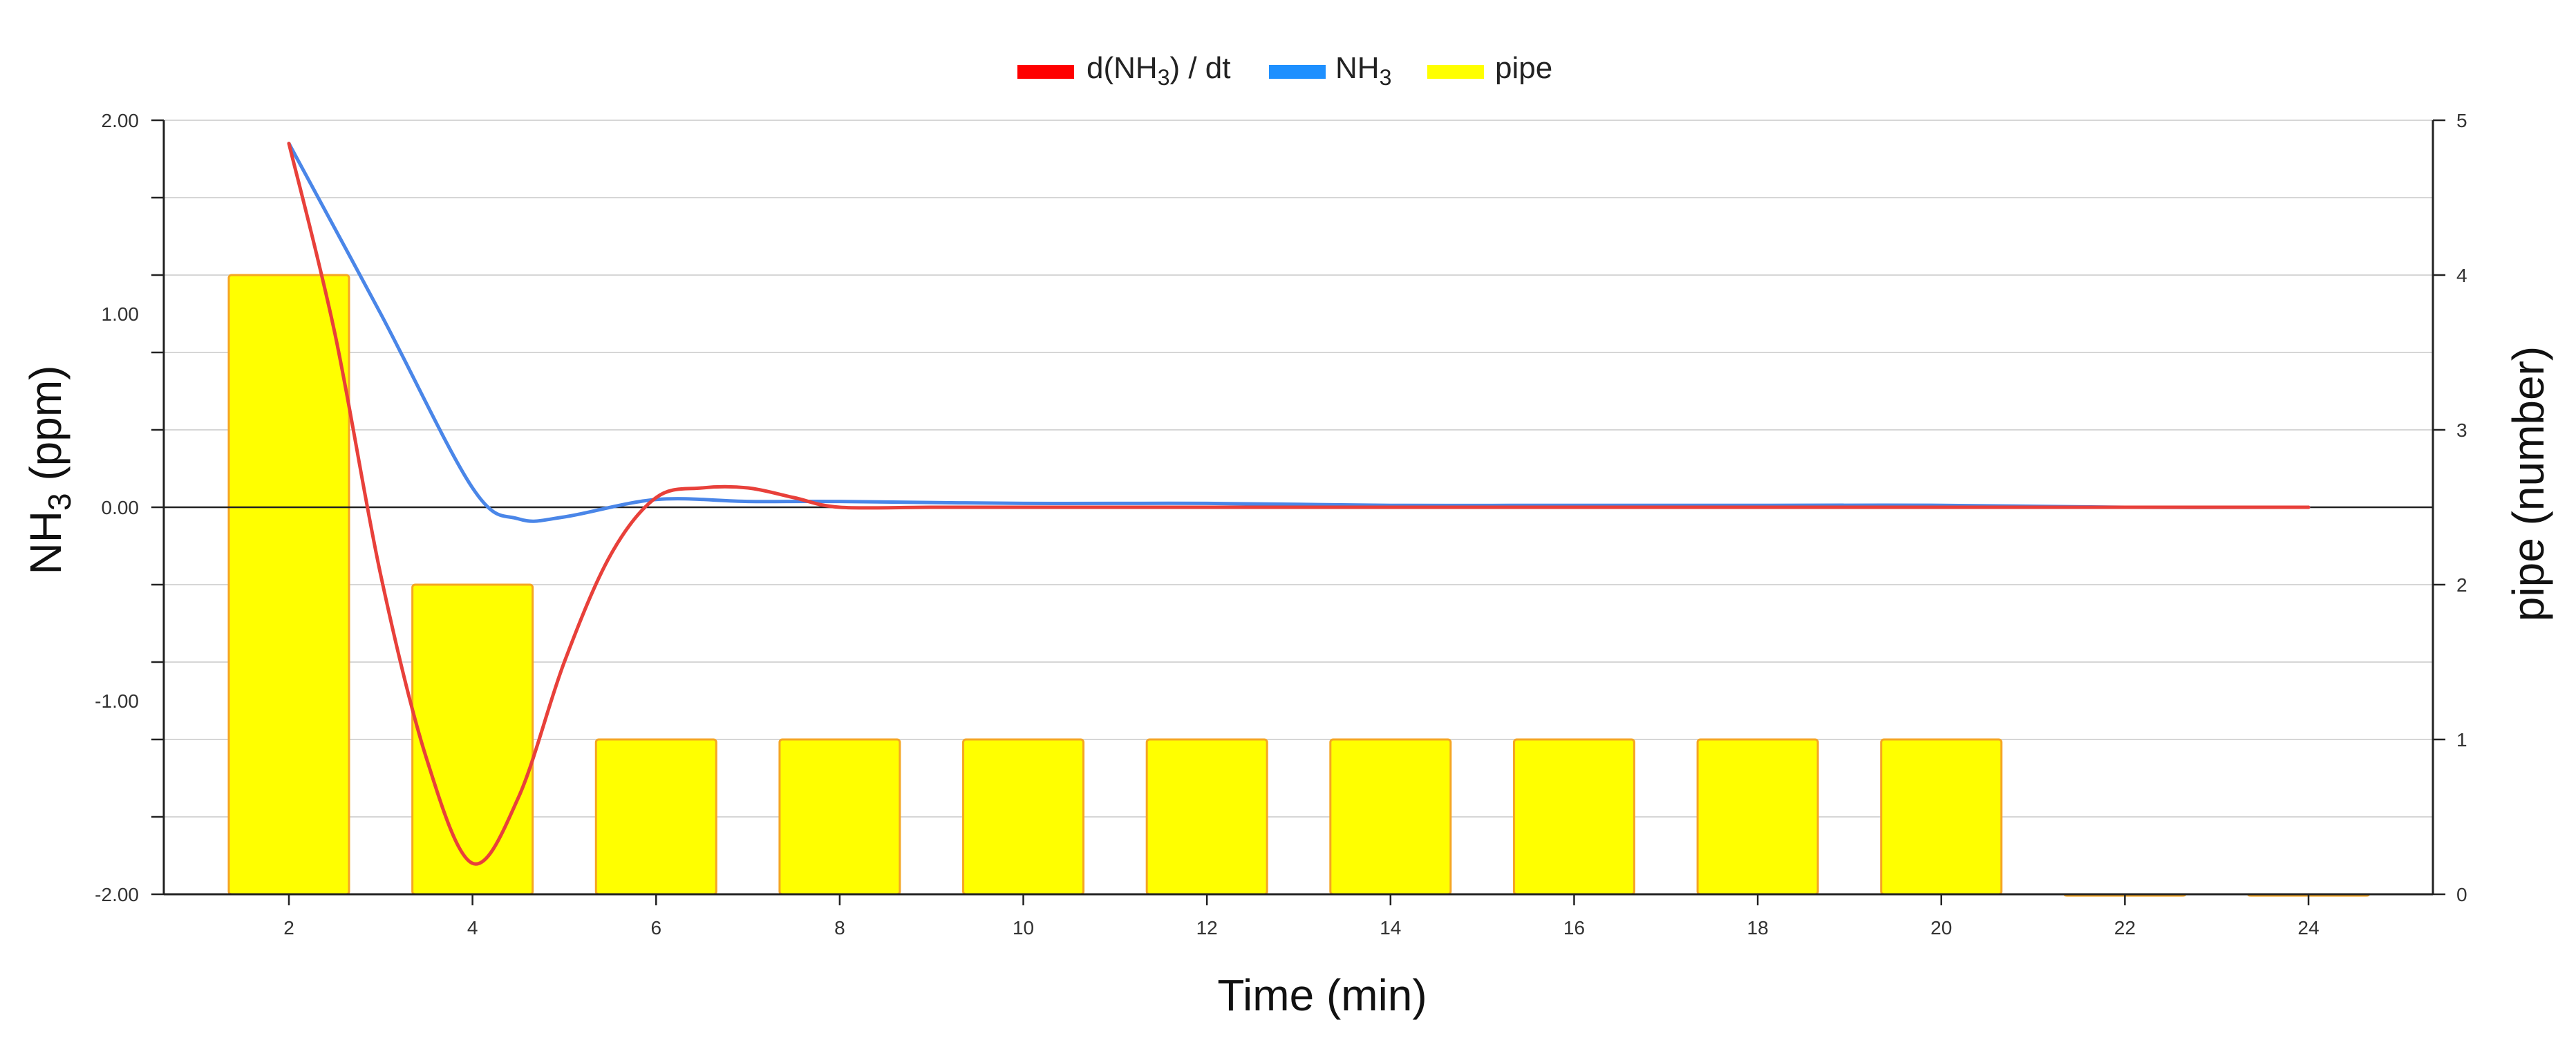 The image size is (2576, 1047). What do you see at coordinates (117, 894) in the screenshot?
I see `left-tick-label: -2.00` at bounding box center [117, 894].